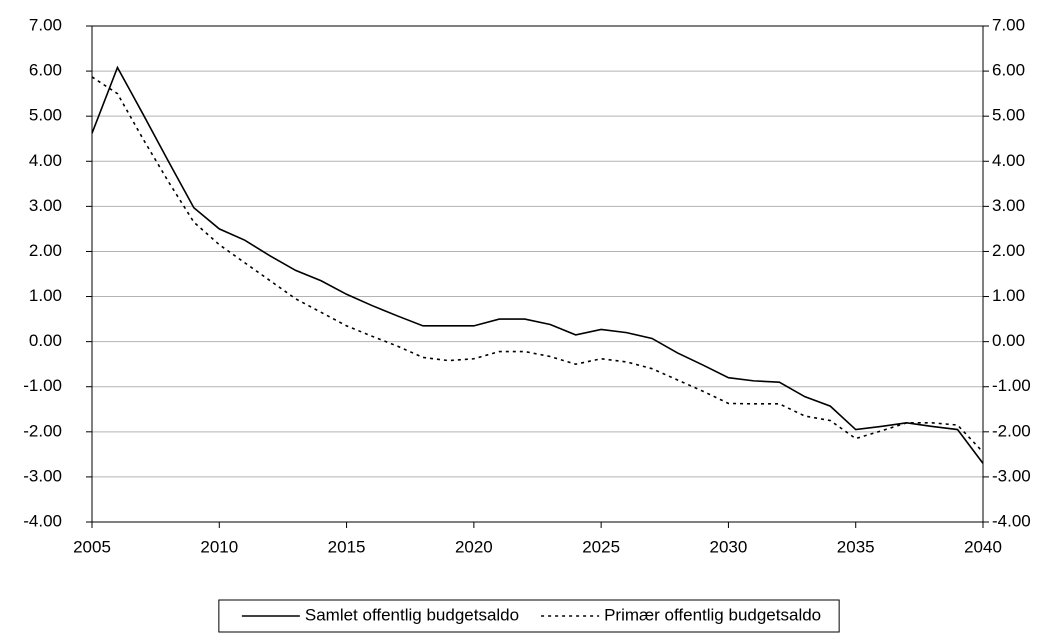 The height and width of the screenshot is (635, 1058). What do you see at coordinates (1011, 385) in the screenshot?
I see `y2-tick-label: -1.00` at bounding box center [1011, 385].